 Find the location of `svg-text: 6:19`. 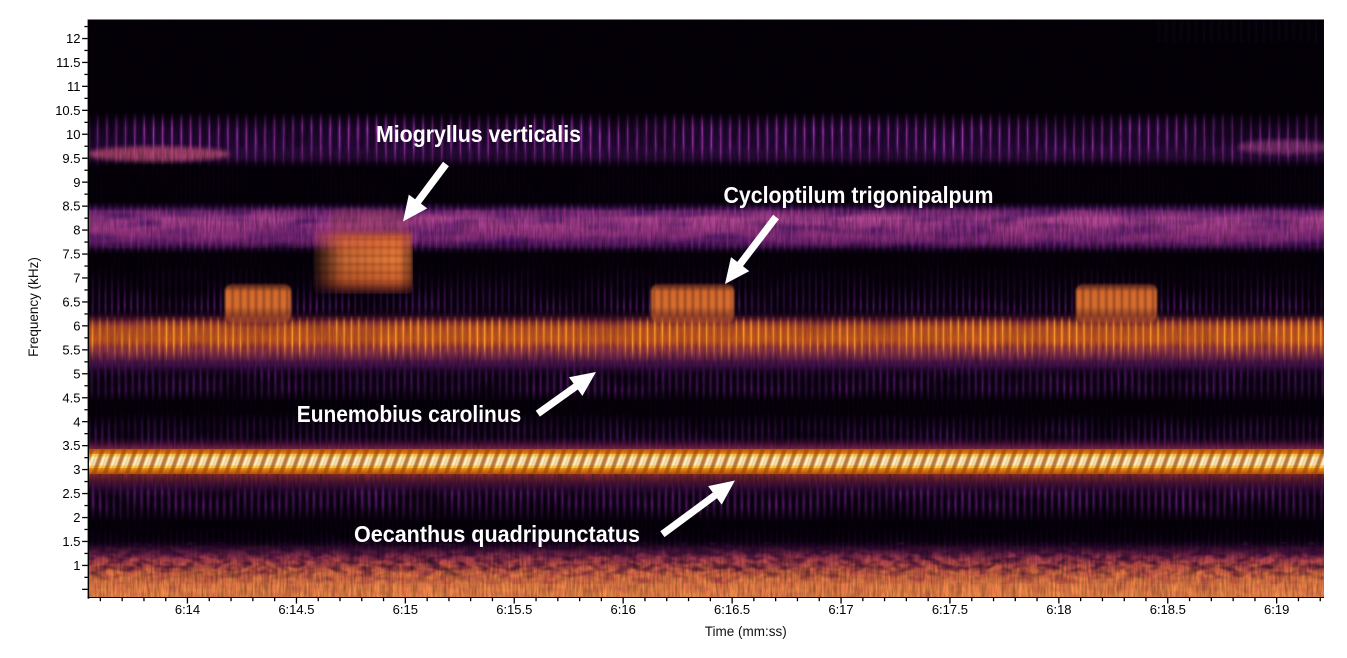

svg-text: 6:19 is located at coordinates (1276, 609).